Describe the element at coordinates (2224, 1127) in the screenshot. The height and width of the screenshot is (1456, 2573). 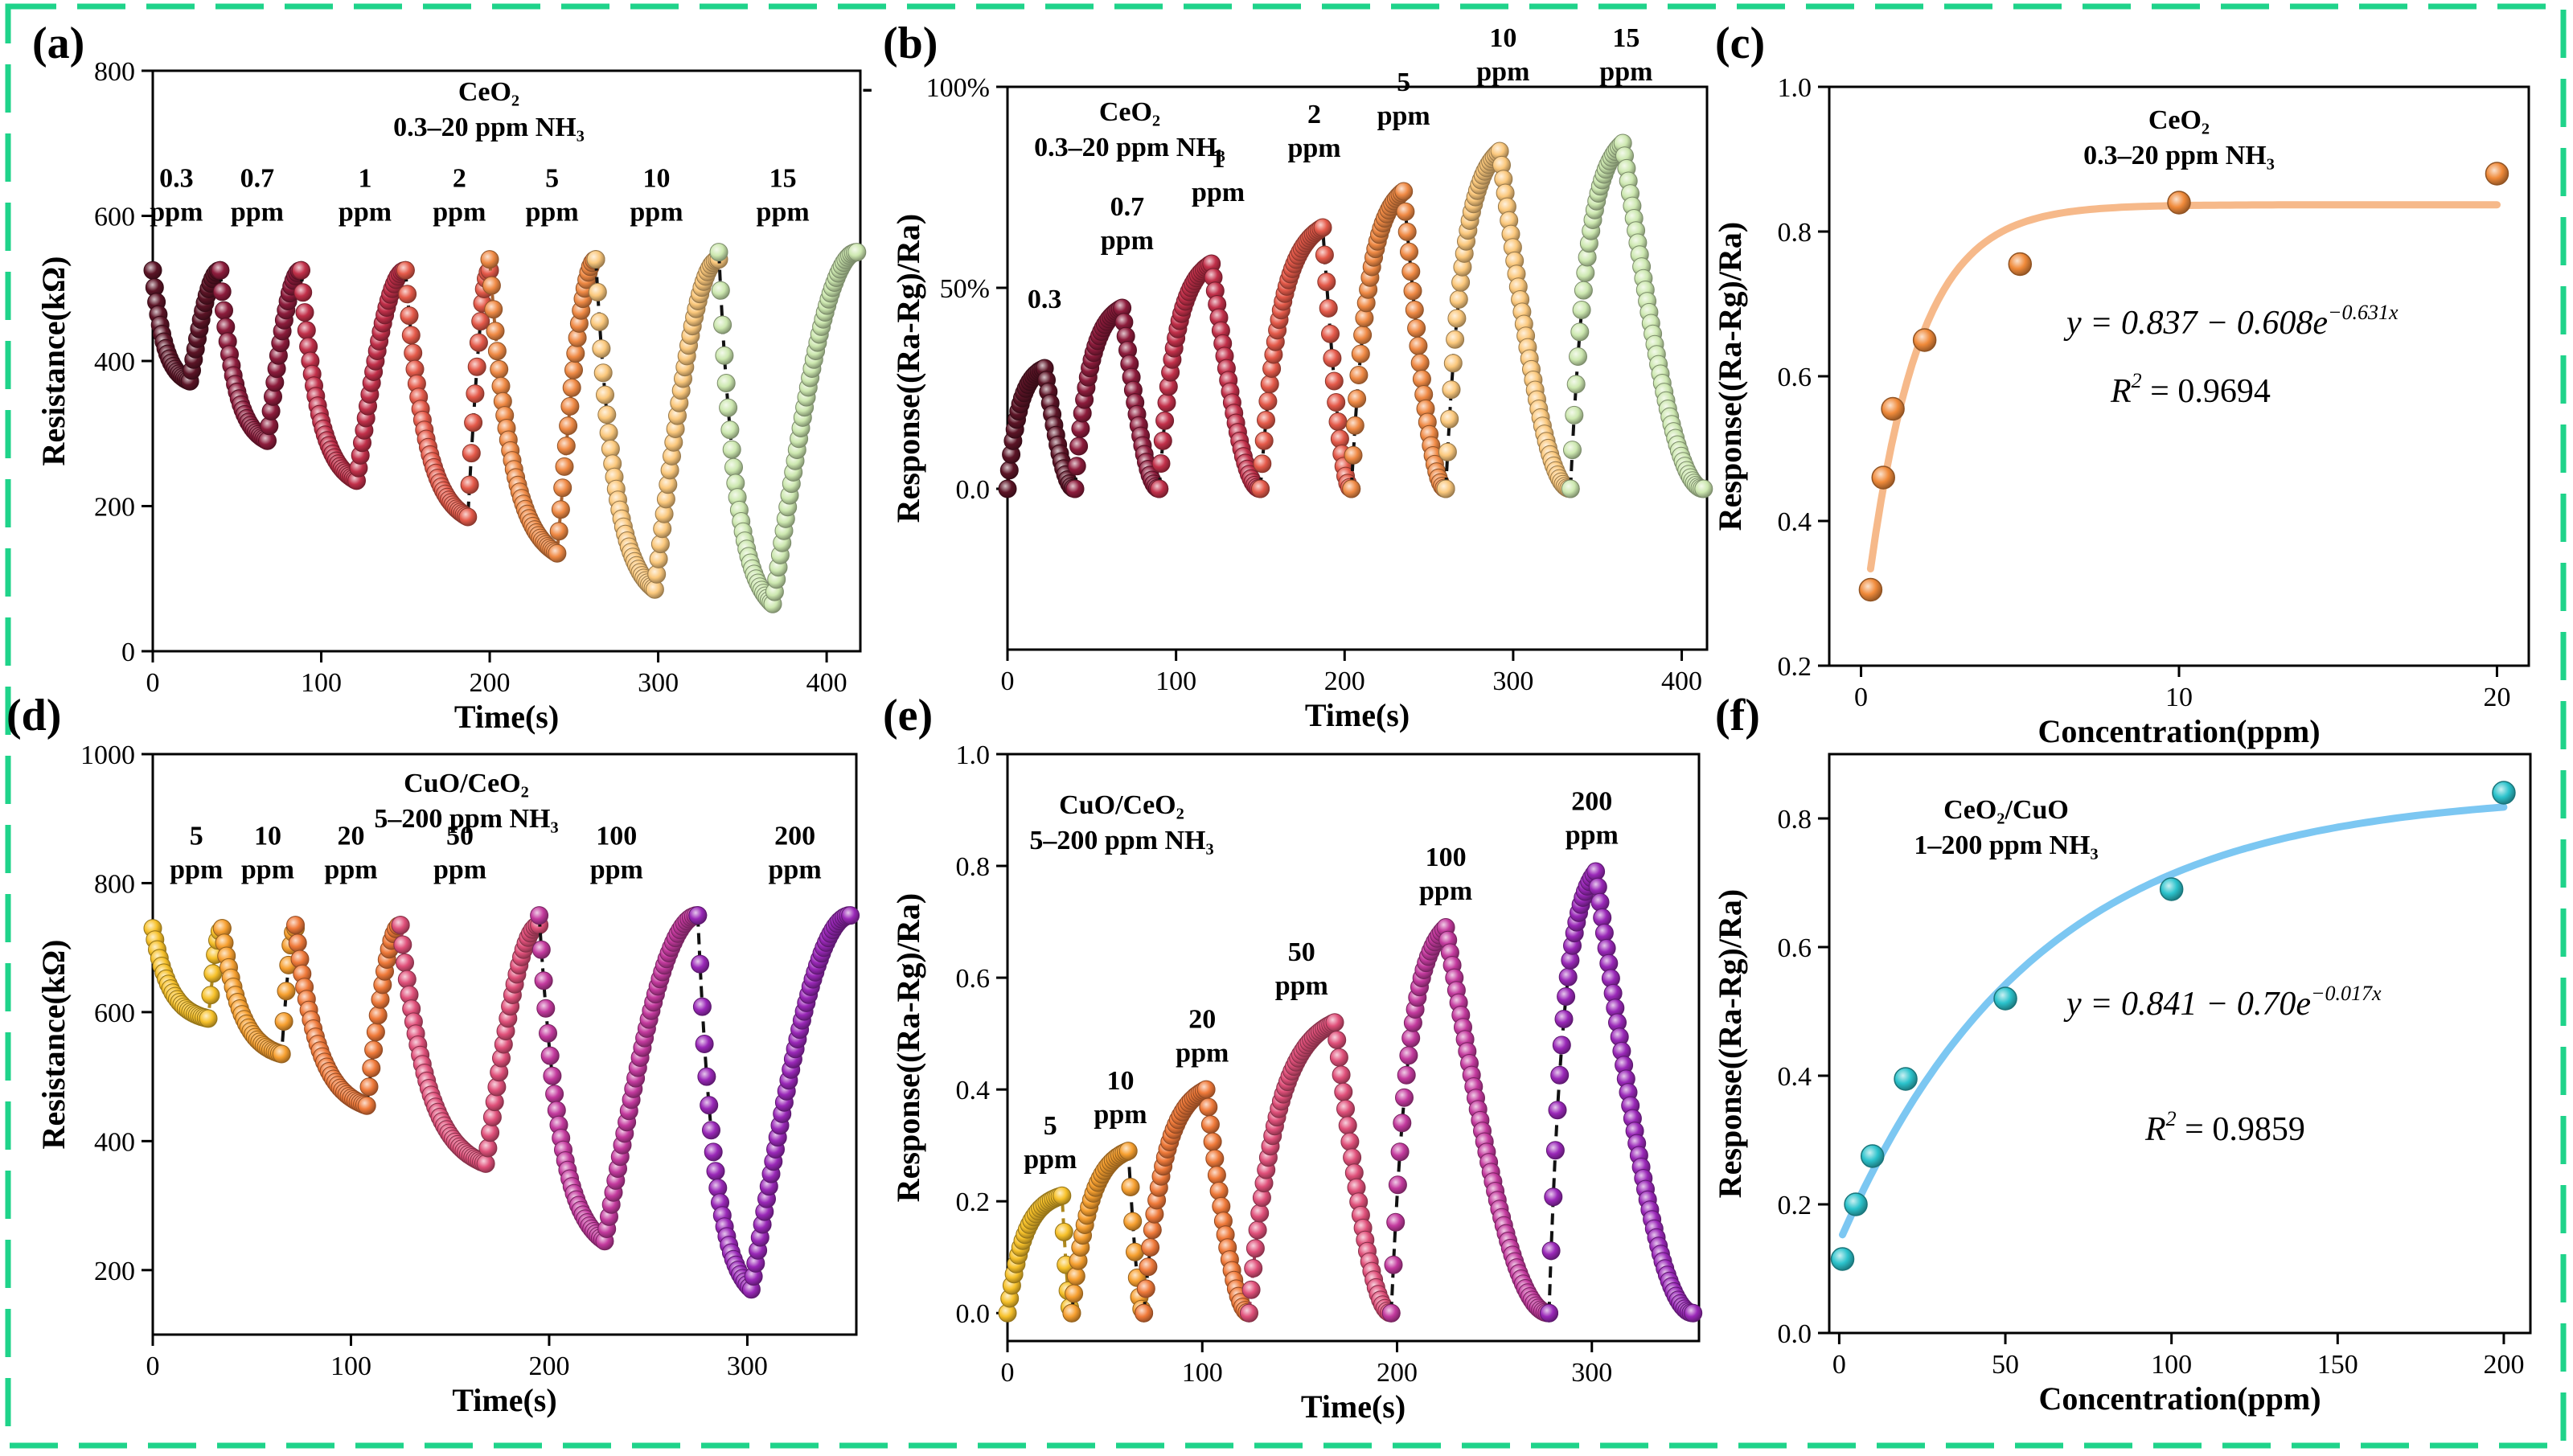
I see `r-squared: R2 = 0.9859` at that location.